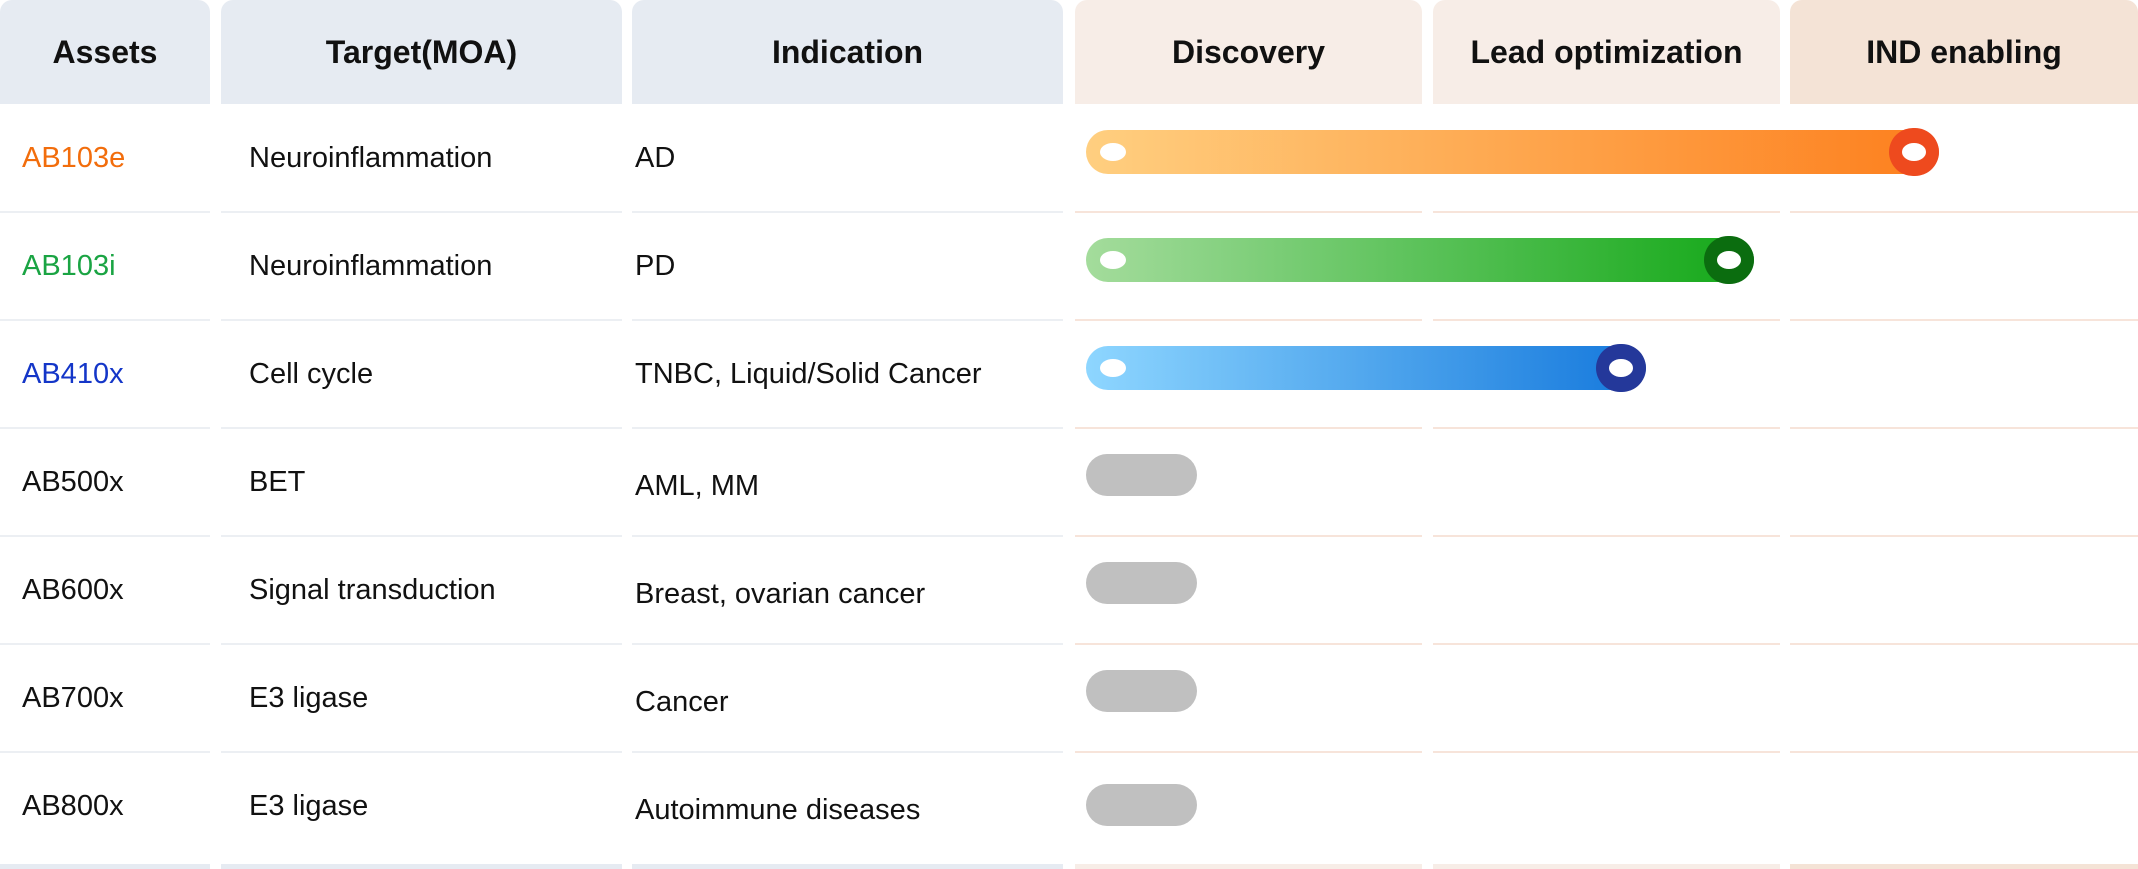 This screenshot has width=2138, height=869. I want to click on header-assets: Assets, so click(105, 52).